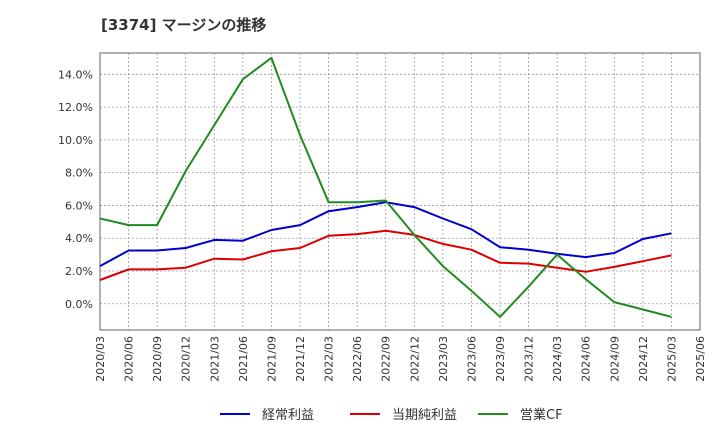 The image size is (720, 440). I want to click on x-tick-label: 2022/09, so click(386, 359).